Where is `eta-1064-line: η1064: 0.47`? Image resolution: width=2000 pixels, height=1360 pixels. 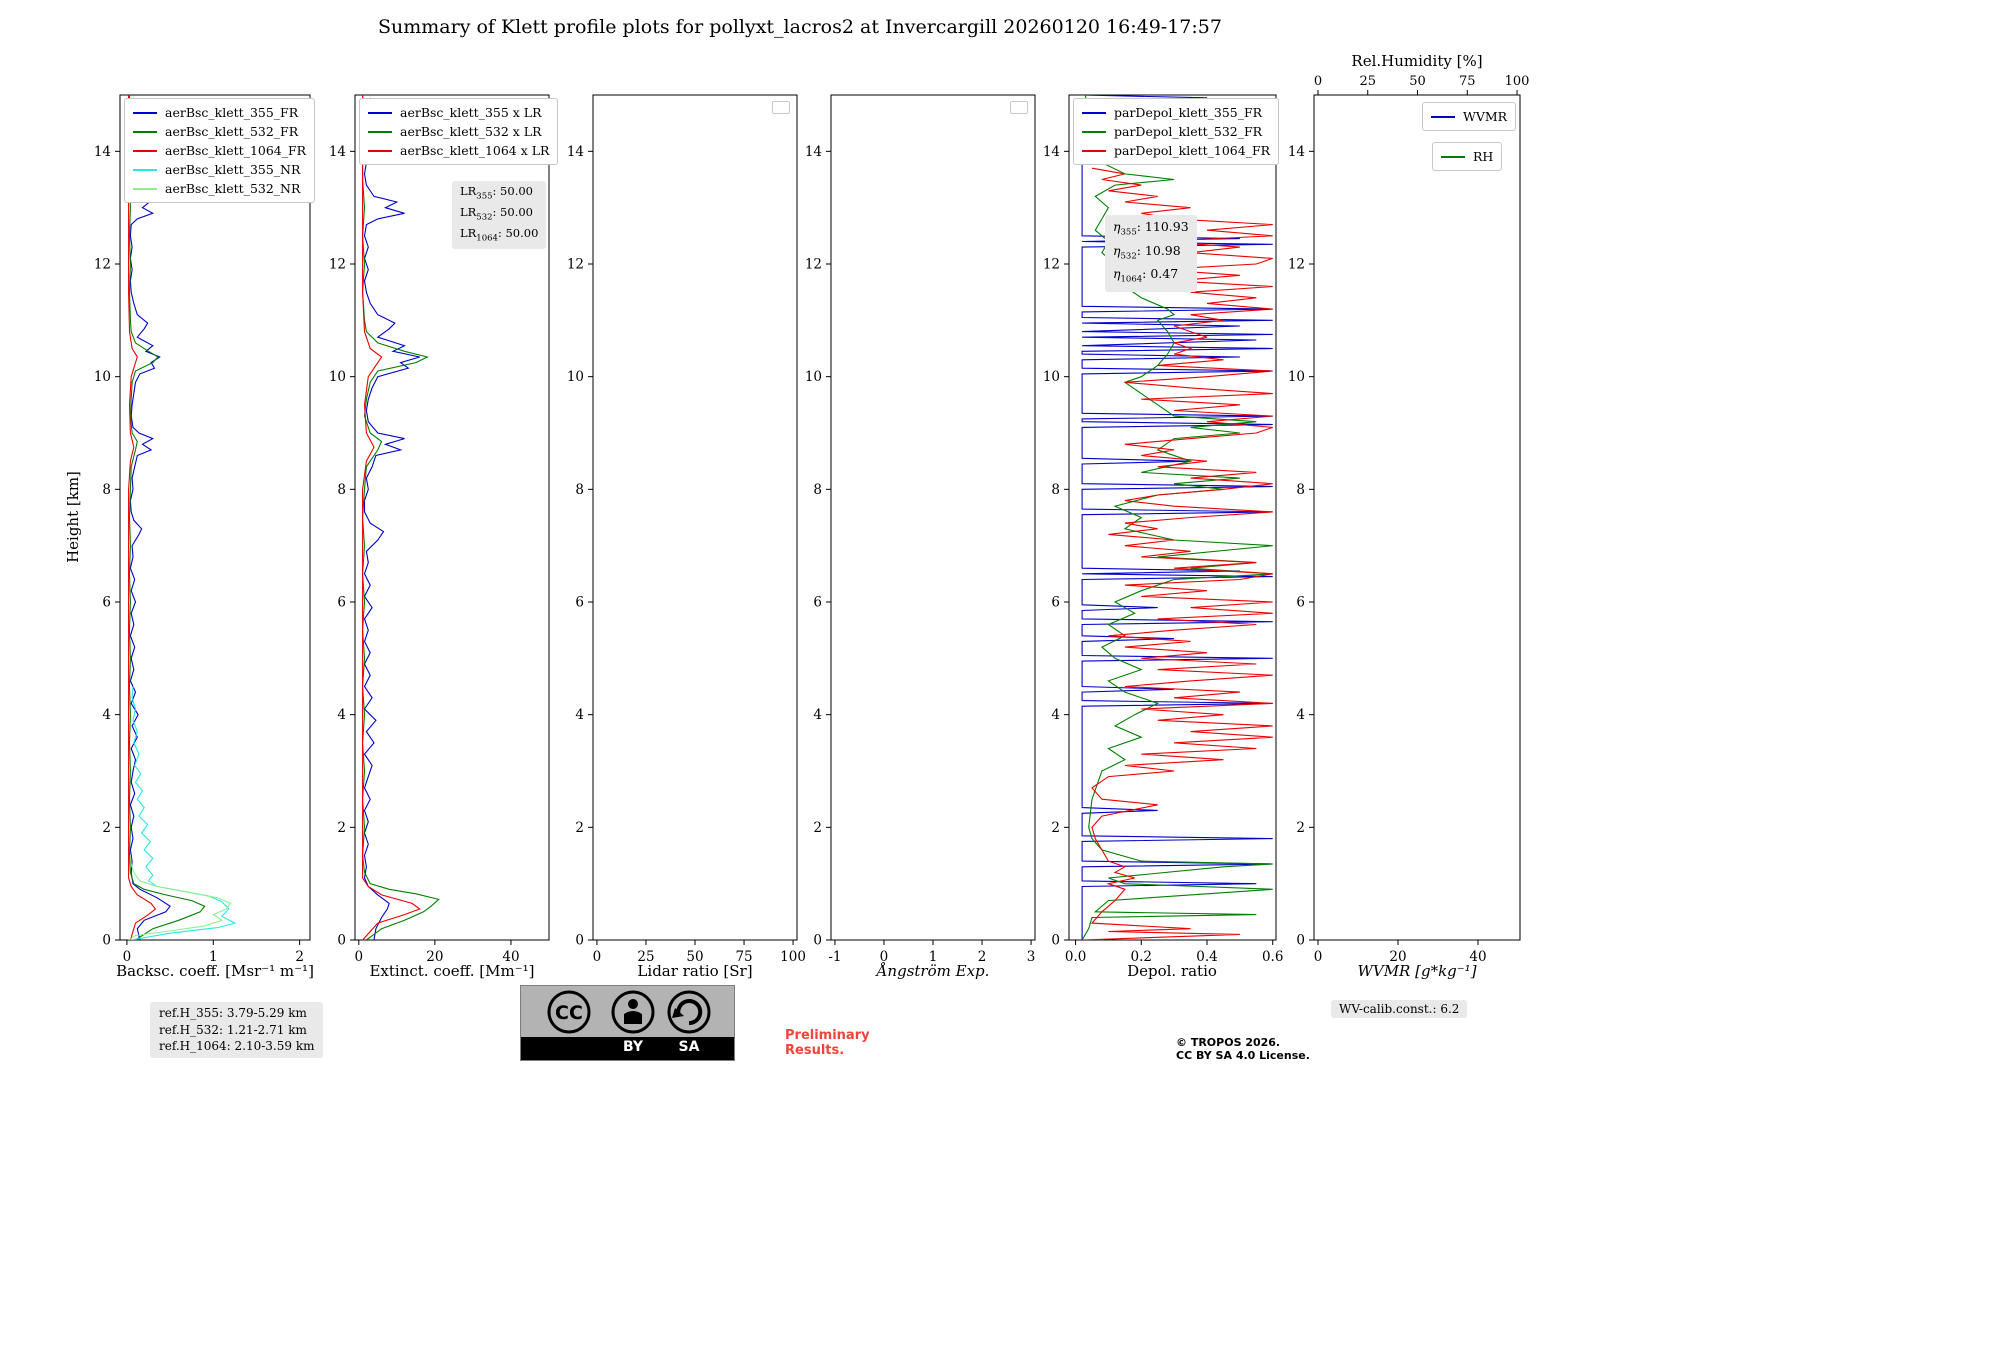 eta-1064-line: η1064: 0.47 is located at coordinates (1151, 277).